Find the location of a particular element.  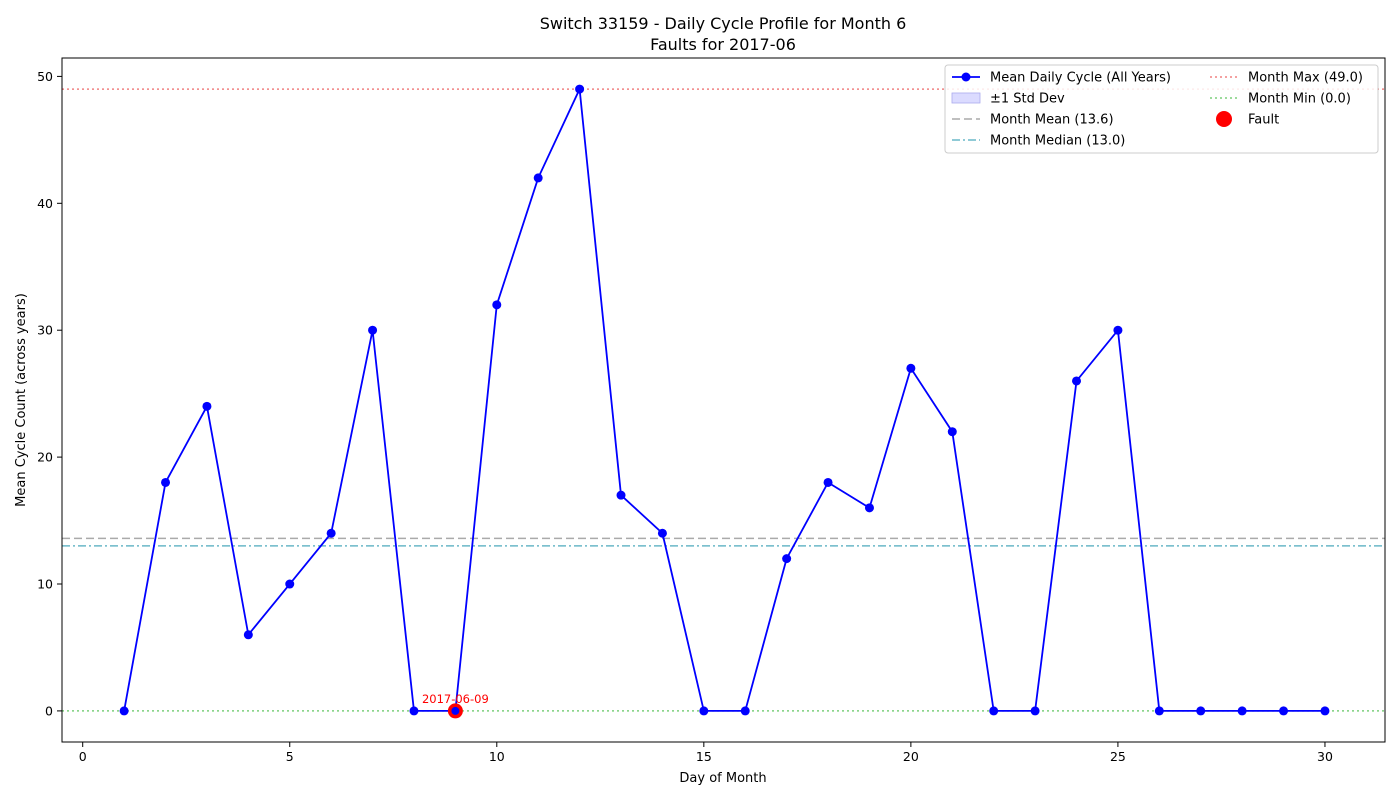

y-tick-label-50: 50 is located at coordinates (45, 76).